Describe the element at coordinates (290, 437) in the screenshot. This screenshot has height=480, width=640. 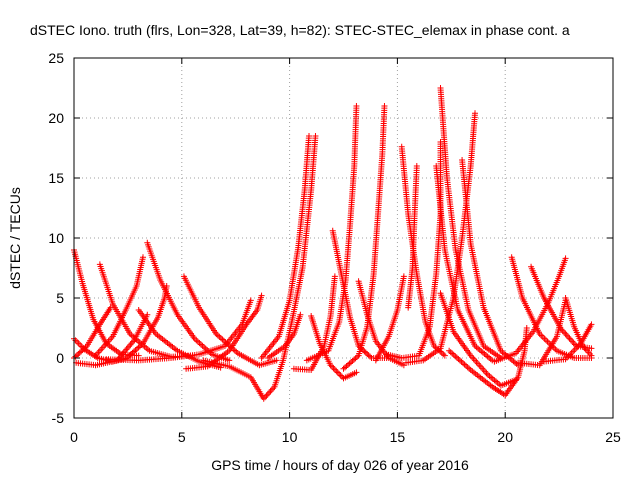
I see `x-tick-label: 10` at that location.